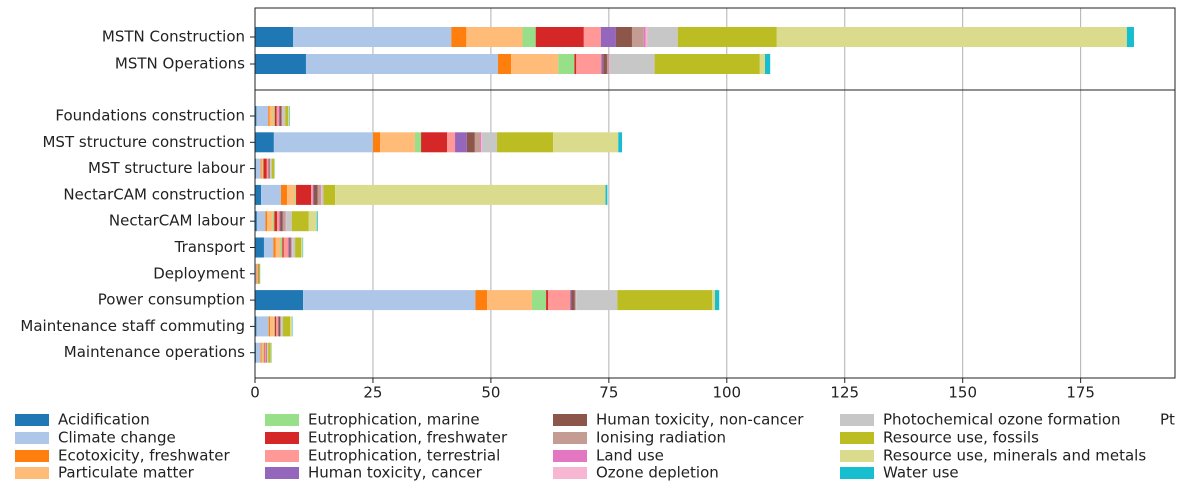  What do you see at coordinates (143, 142) in the screenshot?
I see `y-tick-label: MST structure construction` at bounding box center [143, 142].